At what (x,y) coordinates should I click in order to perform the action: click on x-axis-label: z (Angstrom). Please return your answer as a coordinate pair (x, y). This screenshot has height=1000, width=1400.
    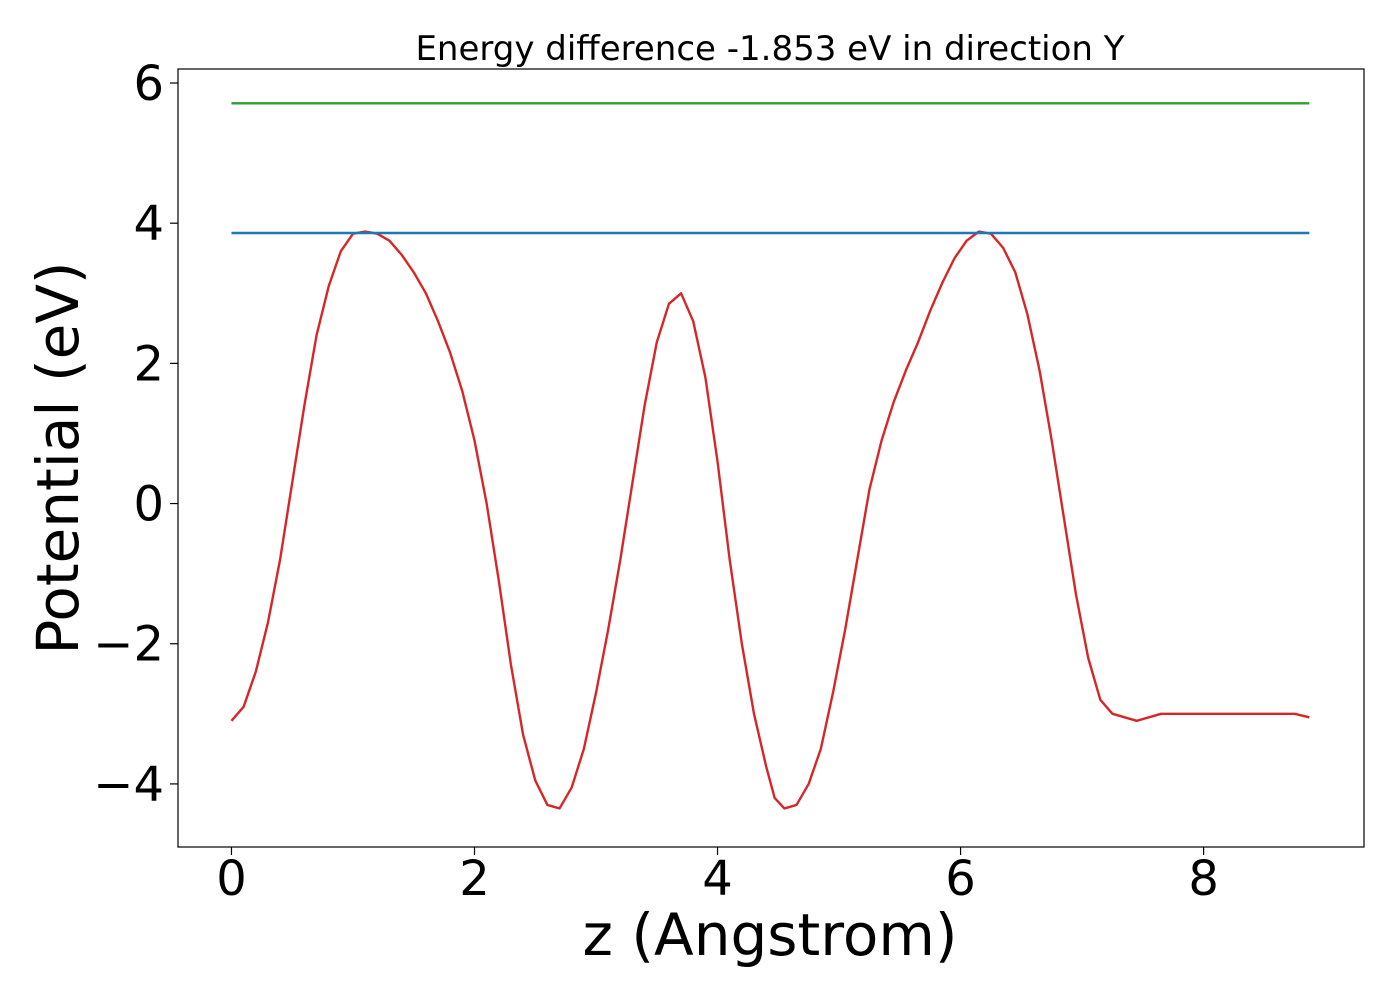
    Looking at the image, I should click on (770, 935).